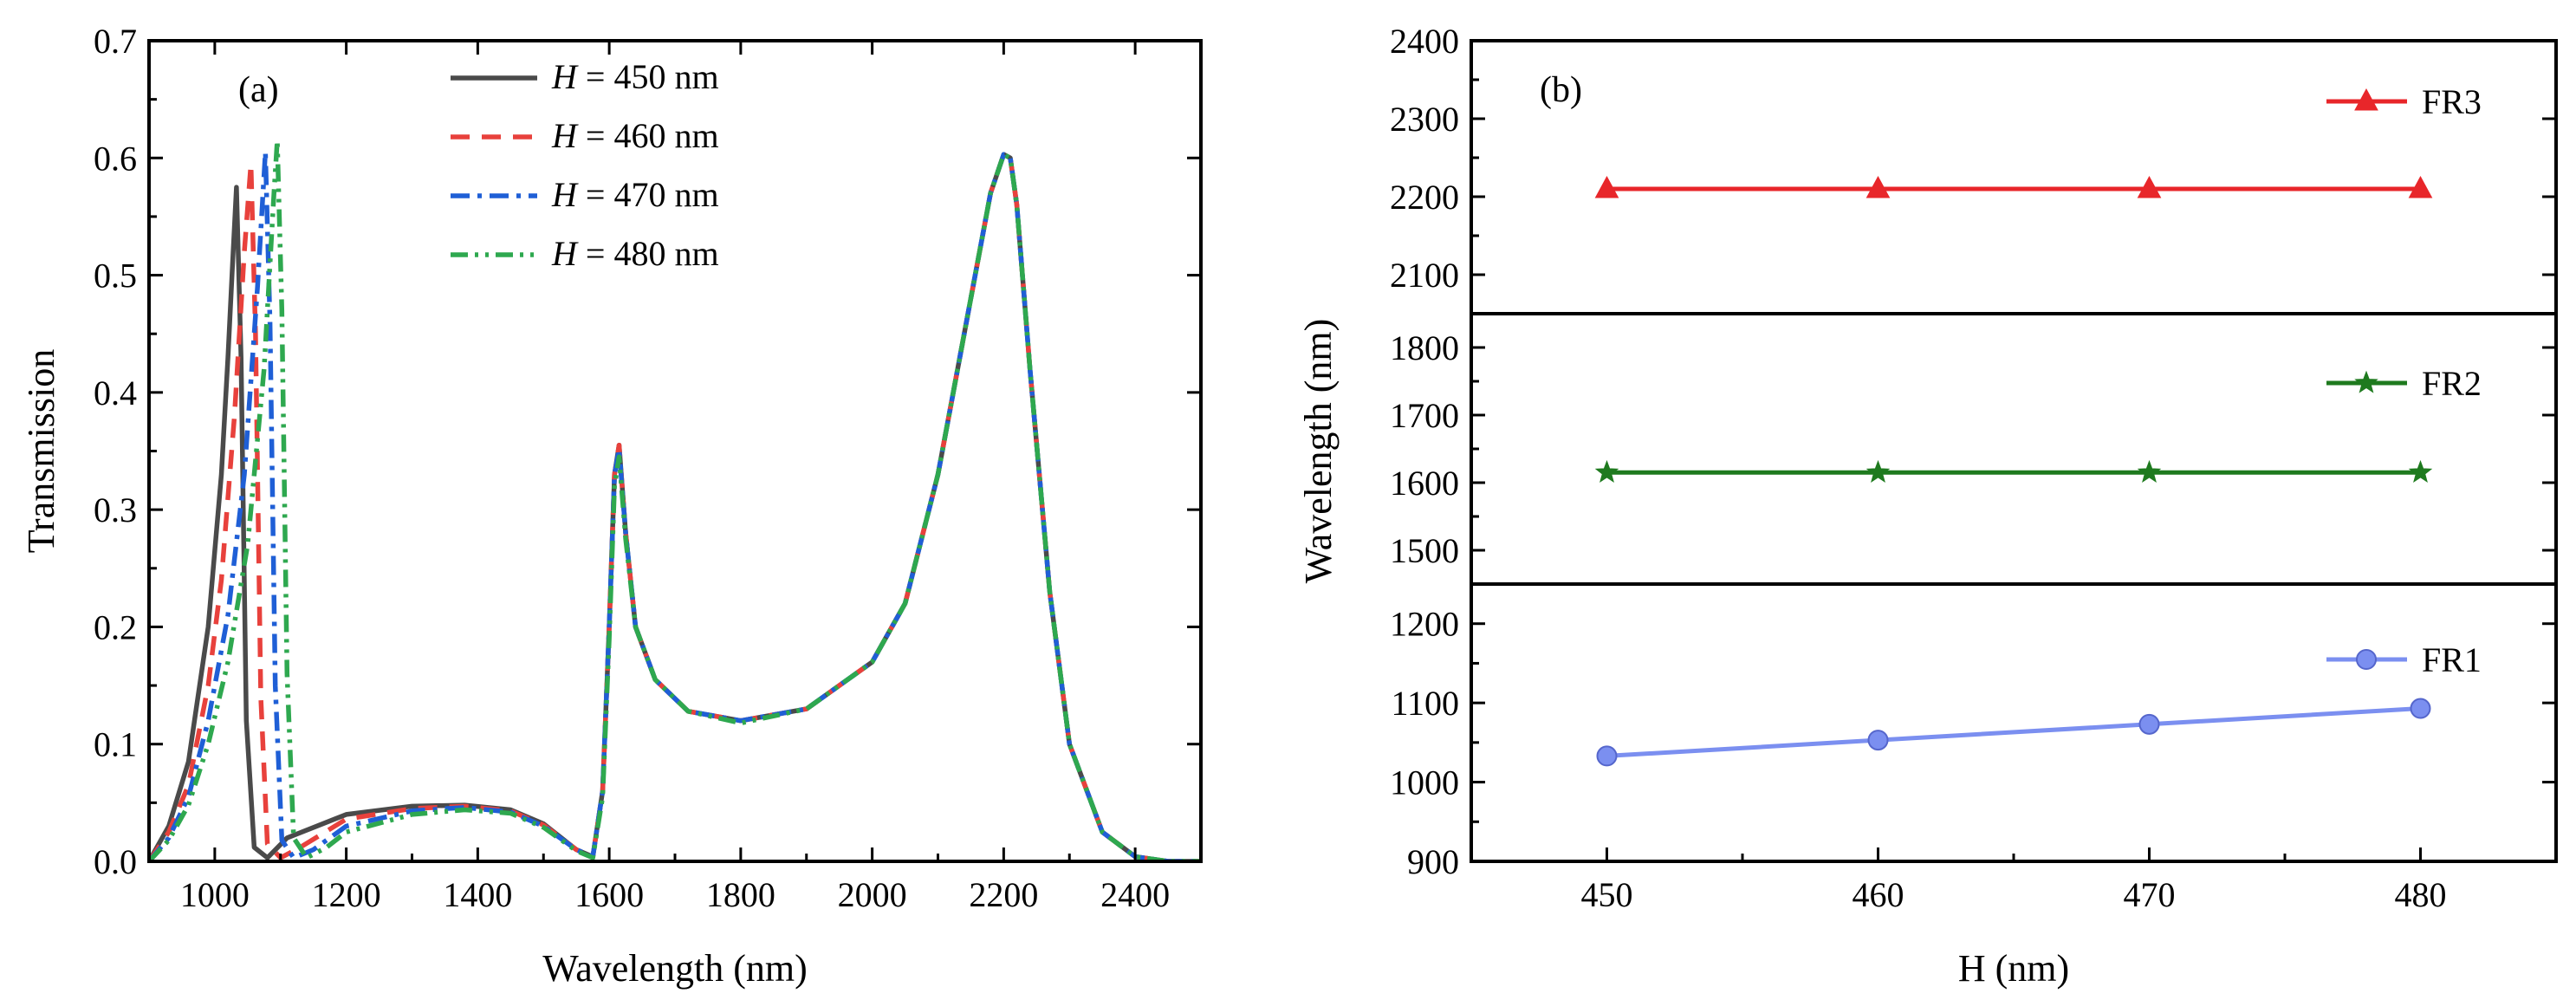 The width and height of the screenshot is (2576, 1000). What do you see at coordinates (477, 894) in the screenshot?
I see `x-tick-label: 1400` at bounding box center [477, 894].